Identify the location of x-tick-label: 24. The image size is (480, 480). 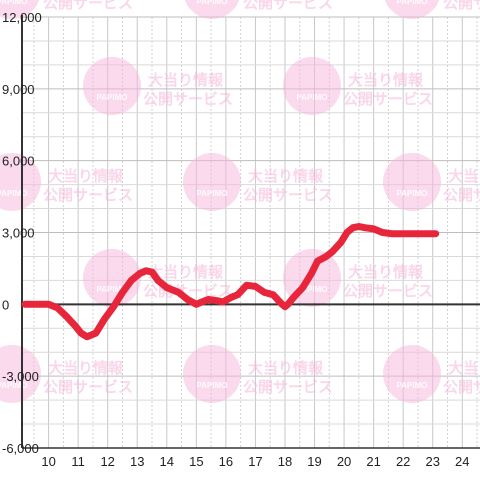
(462, 461).